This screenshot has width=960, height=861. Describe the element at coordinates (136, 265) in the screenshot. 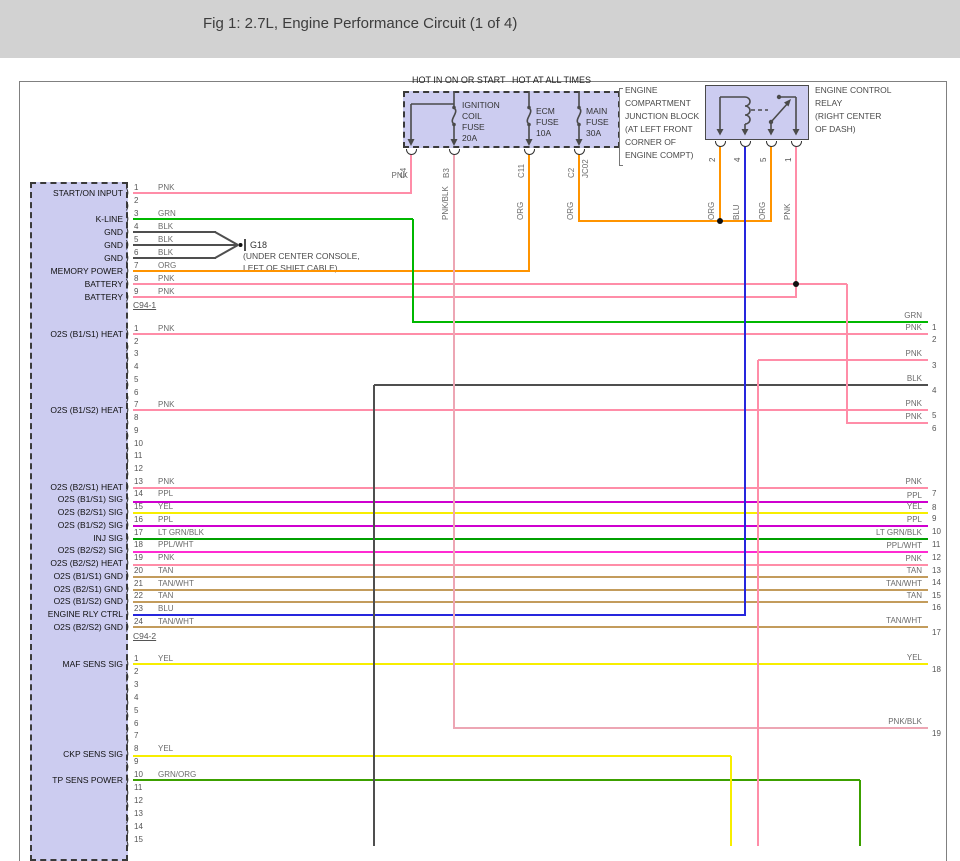

I see `pin-number: 7` at that location.